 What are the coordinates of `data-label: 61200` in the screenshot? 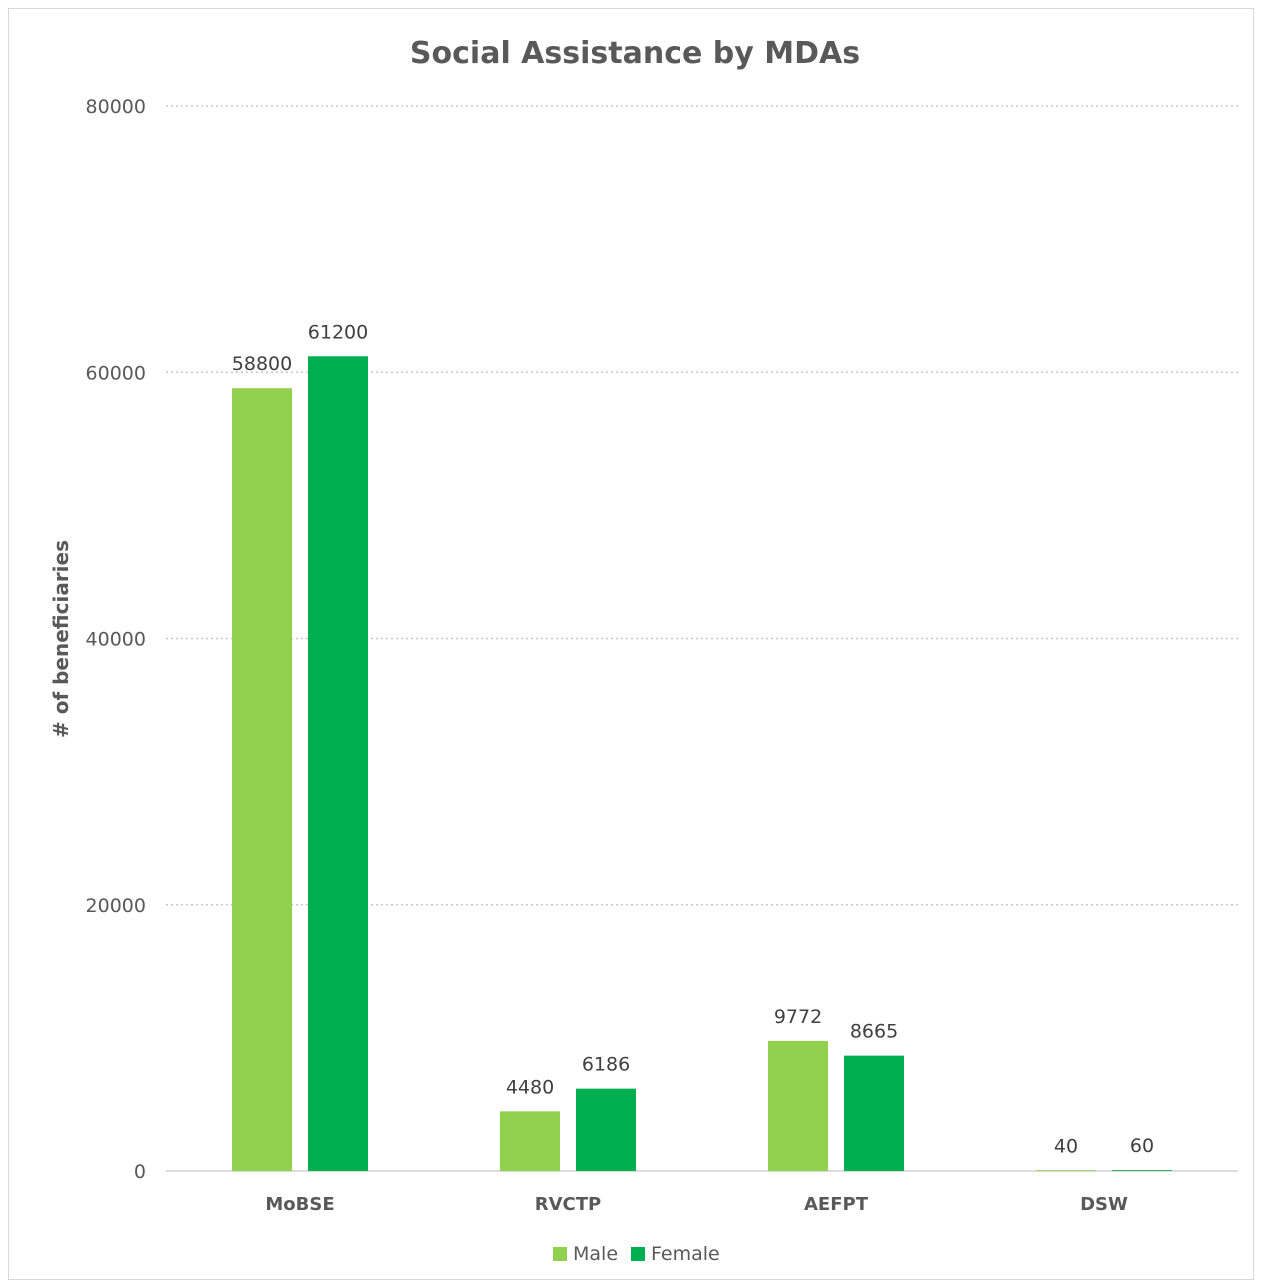 It's located at (338, 332).